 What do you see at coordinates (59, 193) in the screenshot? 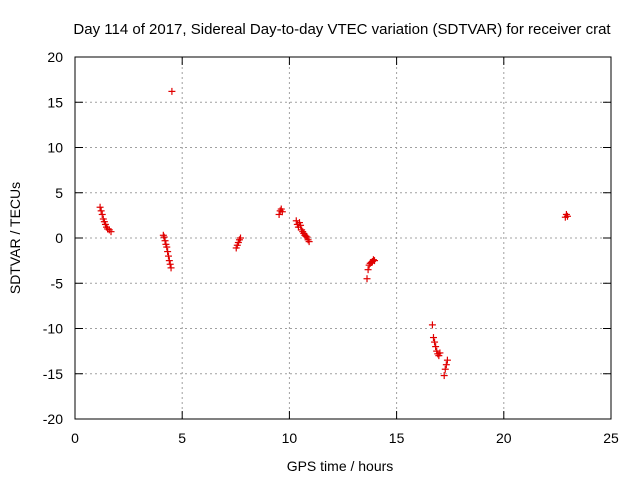
I see `y-tick-label: 5` at bounding box center [59, 193].